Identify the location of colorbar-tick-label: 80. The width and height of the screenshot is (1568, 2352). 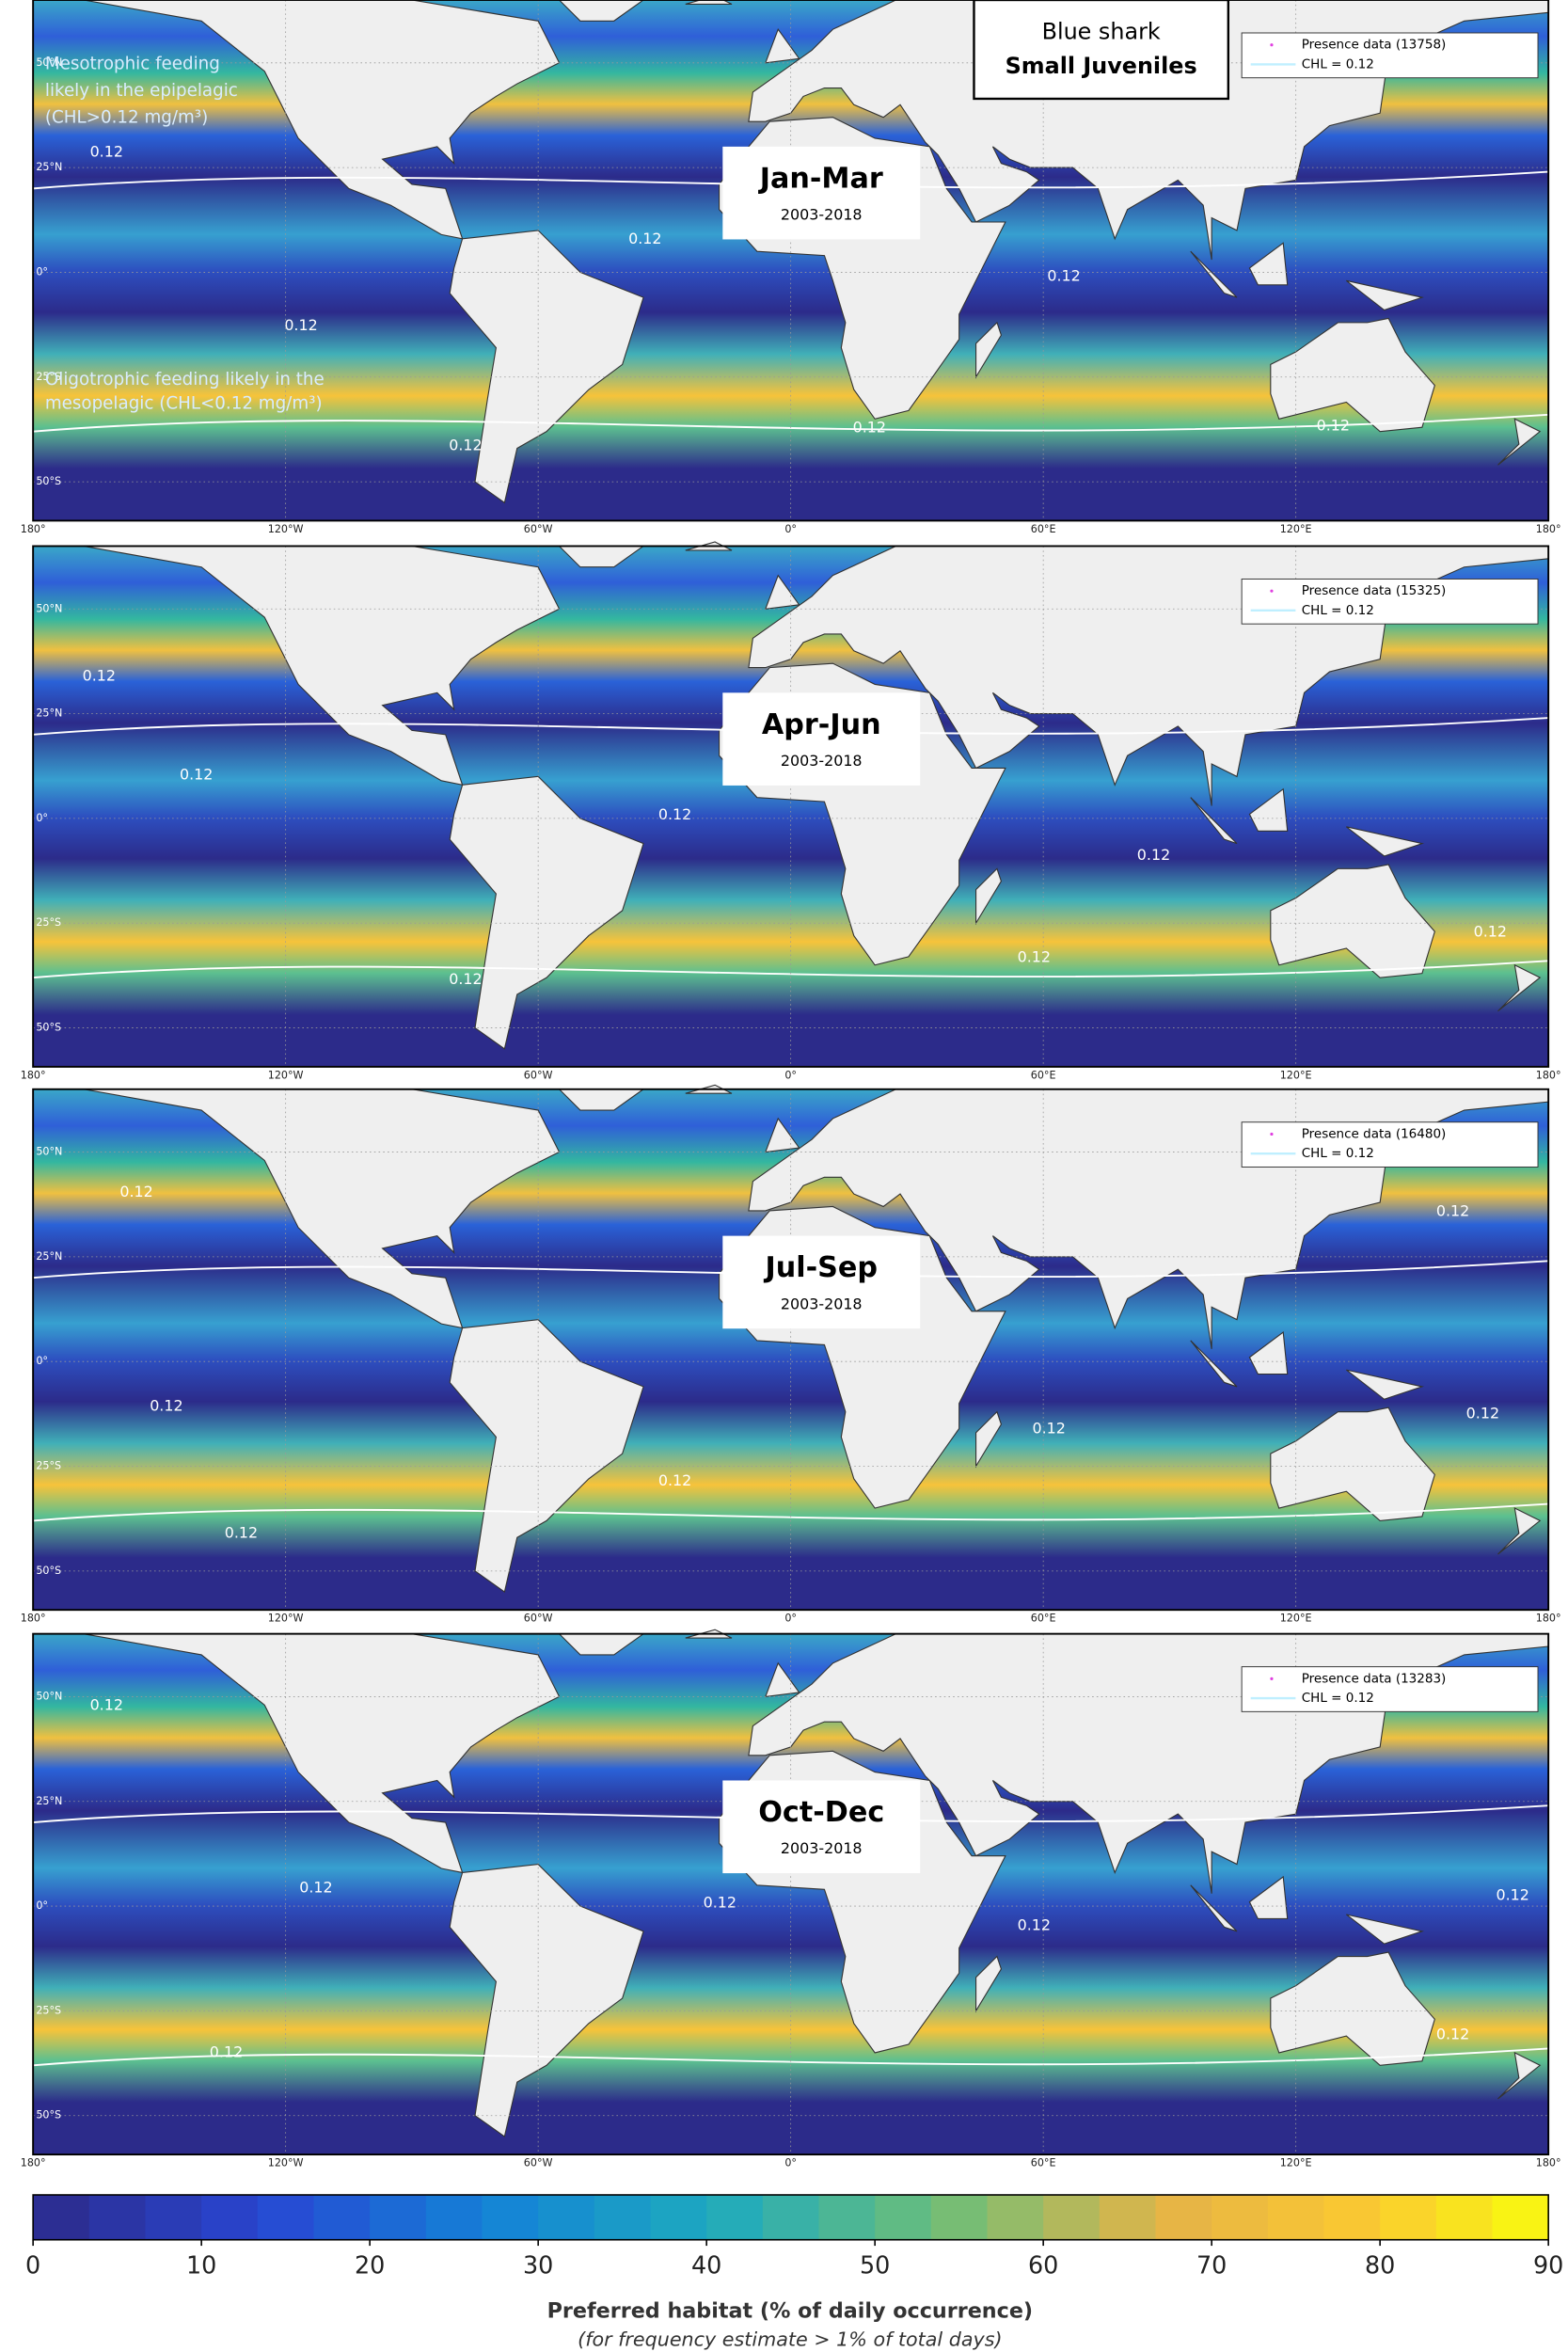
(1380, 2264).